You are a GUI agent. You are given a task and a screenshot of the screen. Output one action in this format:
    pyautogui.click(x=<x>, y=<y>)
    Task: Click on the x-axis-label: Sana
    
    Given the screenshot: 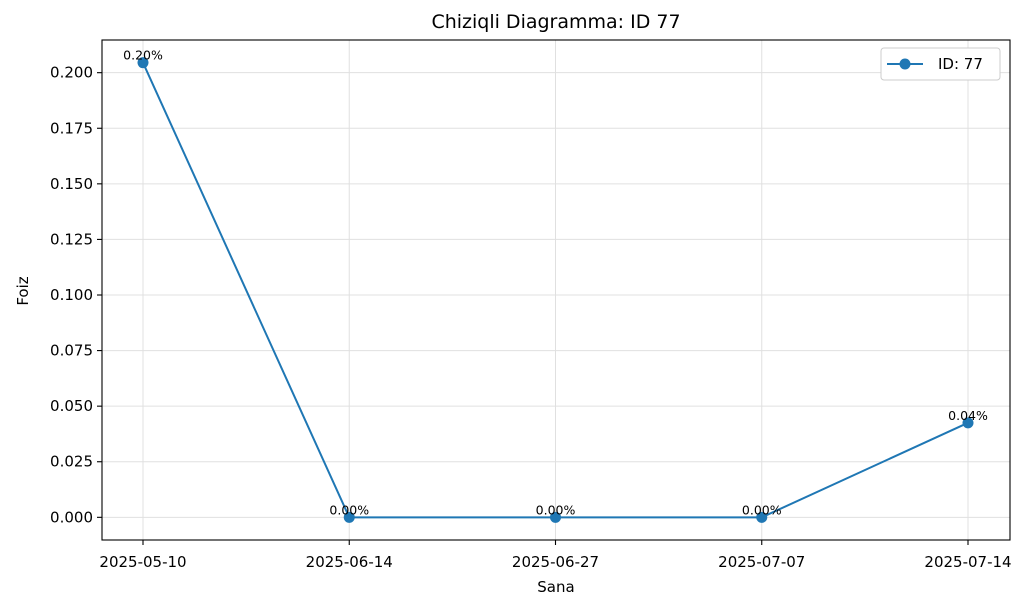 What is the action you would take?
    pyautogui.click(x=555, y=587)
    